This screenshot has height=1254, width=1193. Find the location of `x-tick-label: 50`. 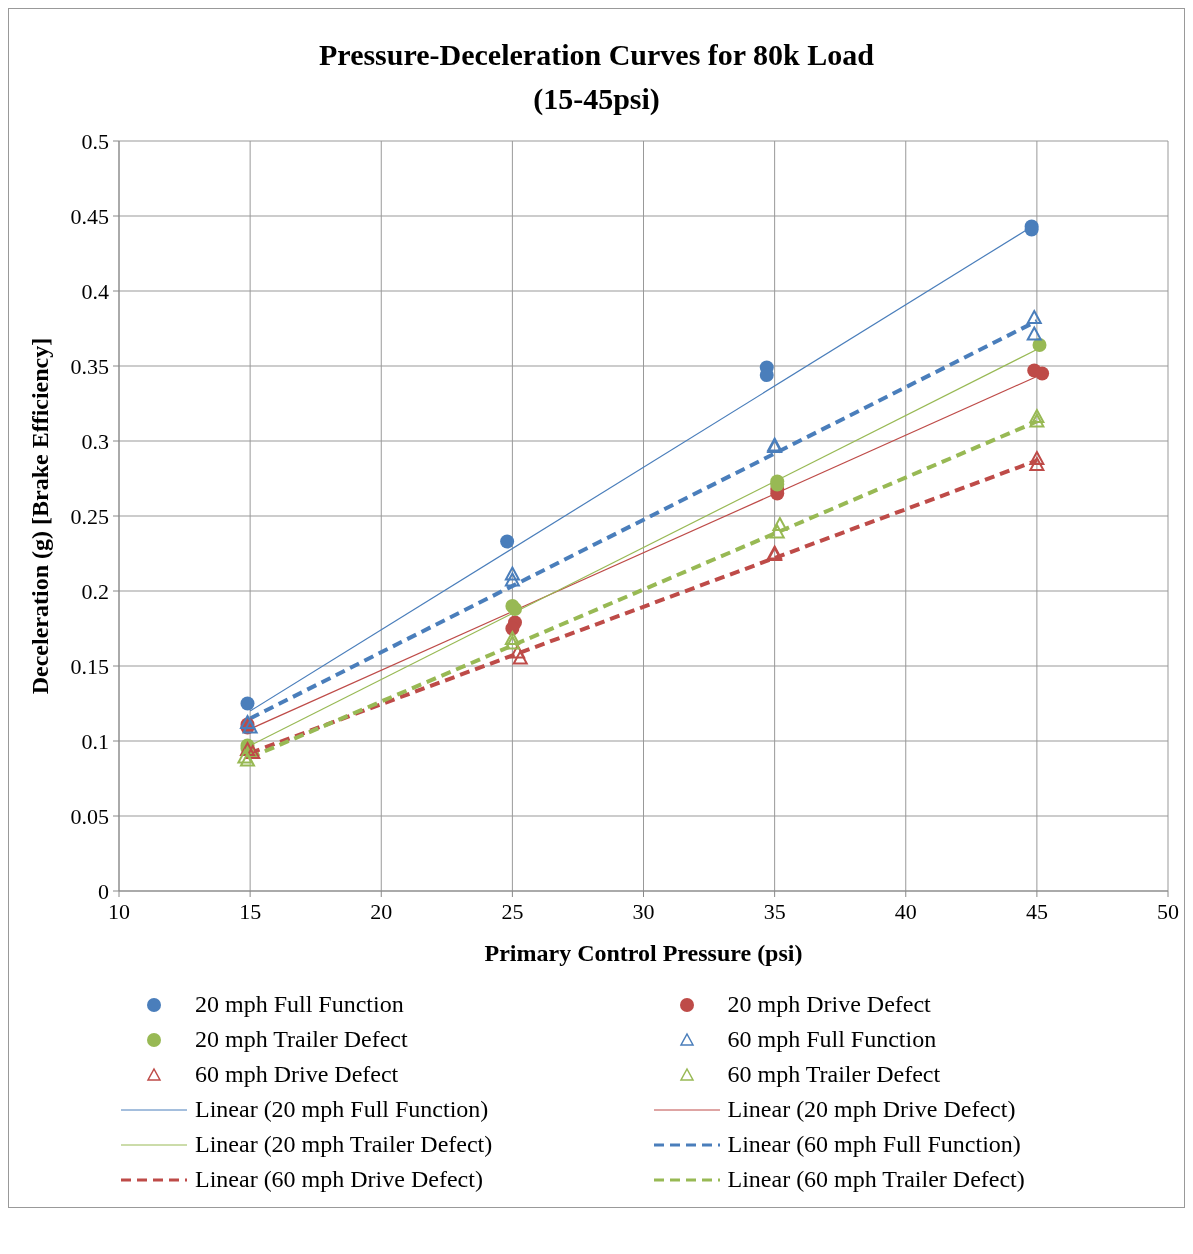

x-tick-label: 50 is located at coordinates (1168, 911).